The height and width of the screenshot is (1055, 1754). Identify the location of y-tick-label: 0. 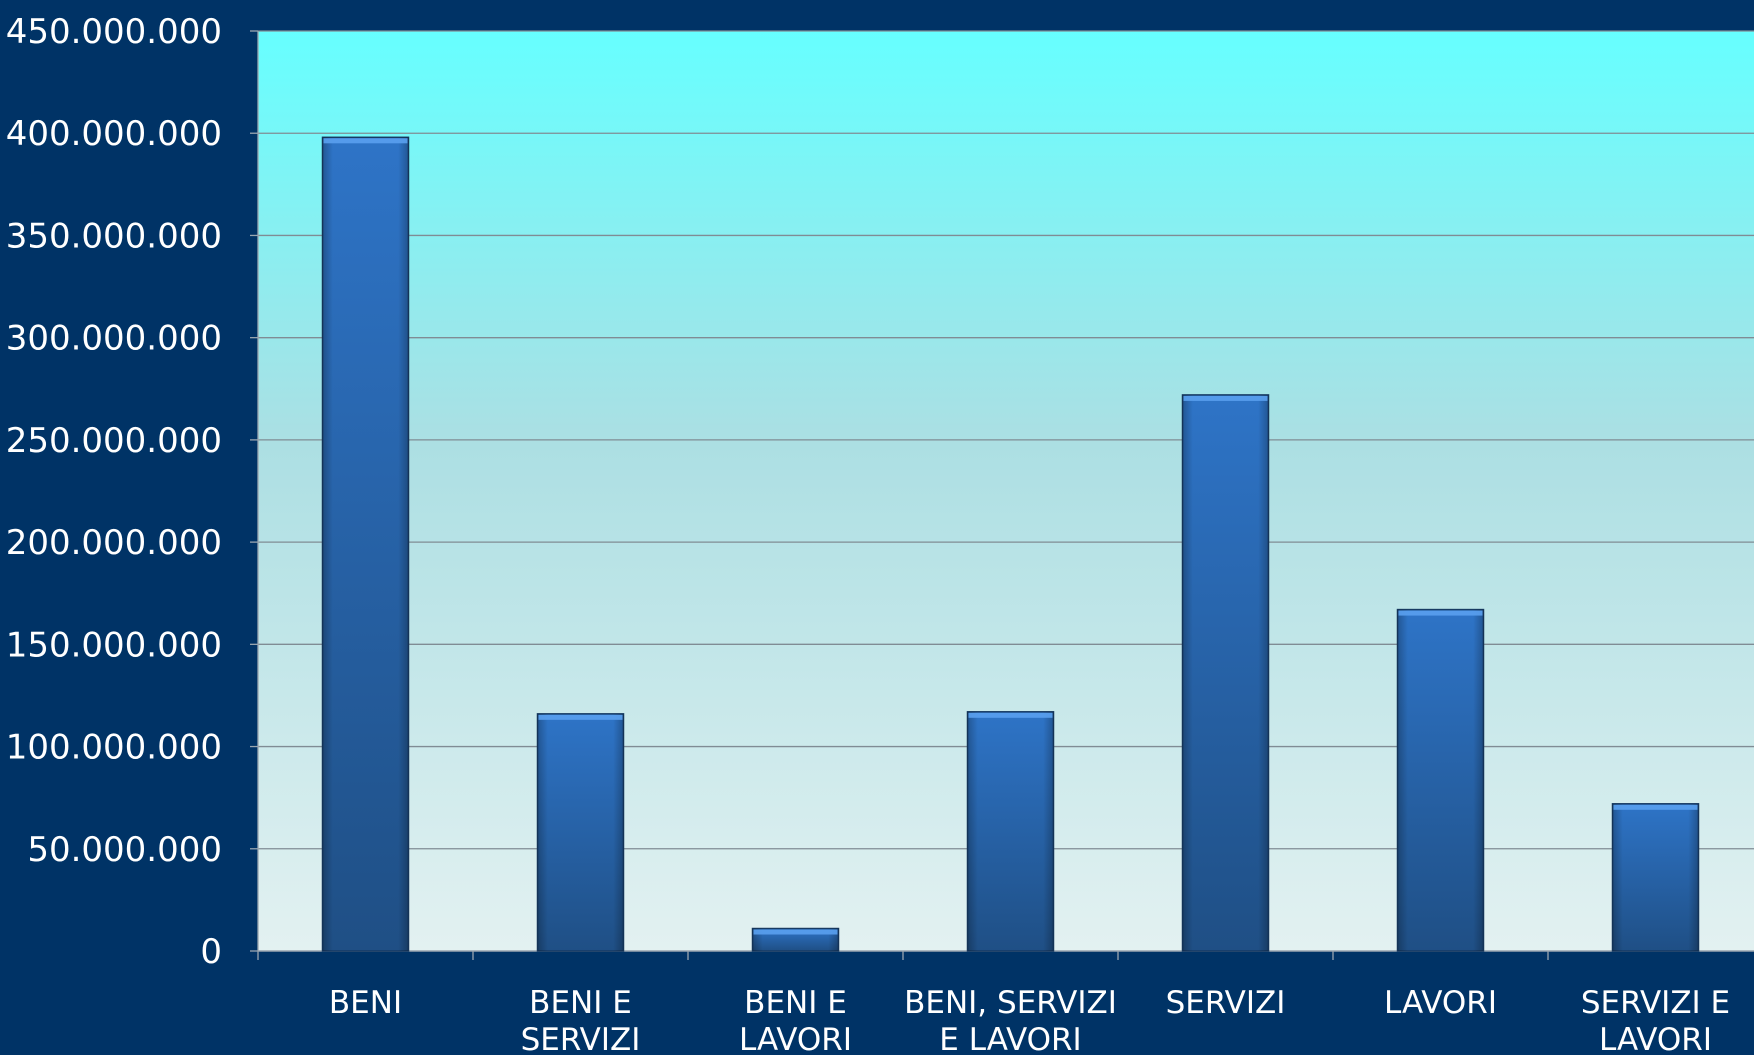
(211, 952).